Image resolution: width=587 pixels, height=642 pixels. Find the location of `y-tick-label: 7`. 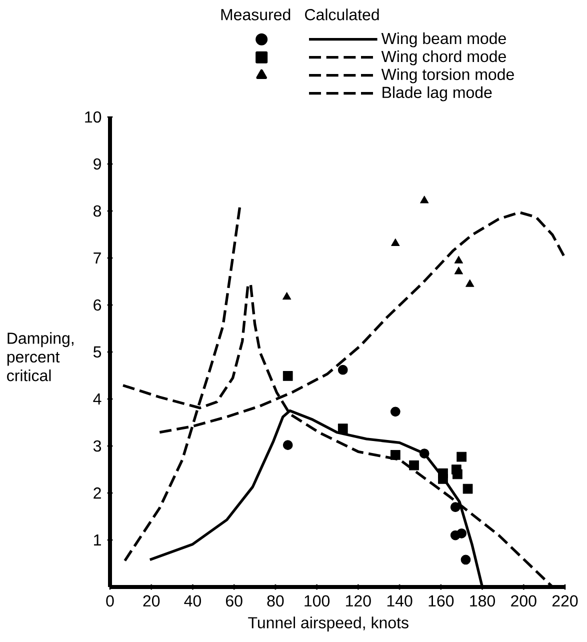

y-tick-label: 7 is located at coordinates (97, 258).